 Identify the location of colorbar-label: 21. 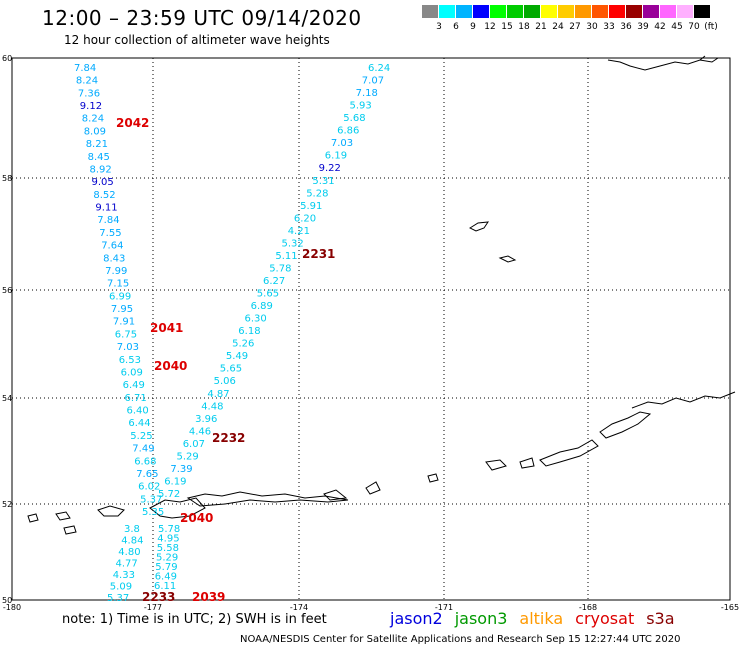
(541, 27).